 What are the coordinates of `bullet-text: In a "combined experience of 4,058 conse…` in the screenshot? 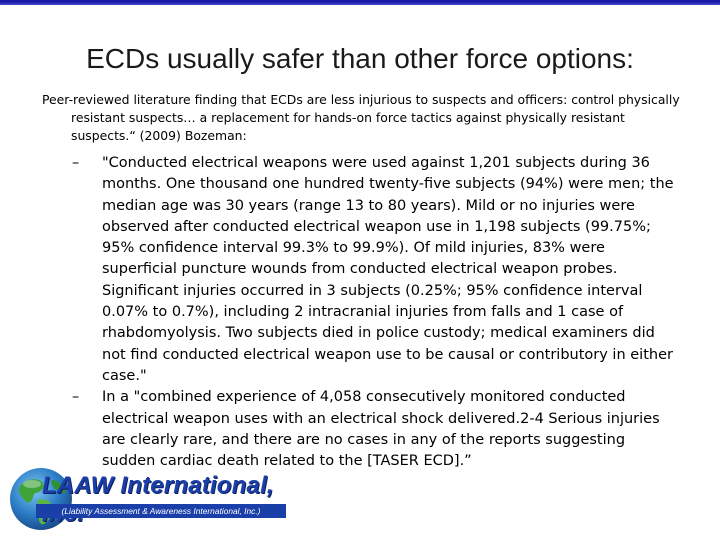 It's located at (381, 429).